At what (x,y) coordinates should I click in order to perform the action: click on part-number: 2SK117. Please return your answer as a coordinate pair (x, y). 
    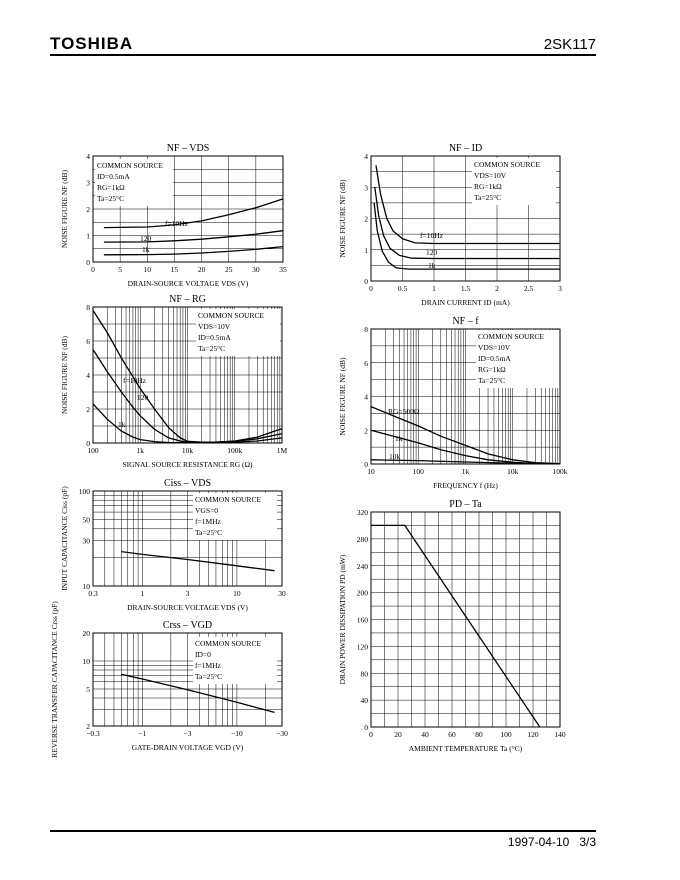
    Looking at the image, I should click on (569, 44).